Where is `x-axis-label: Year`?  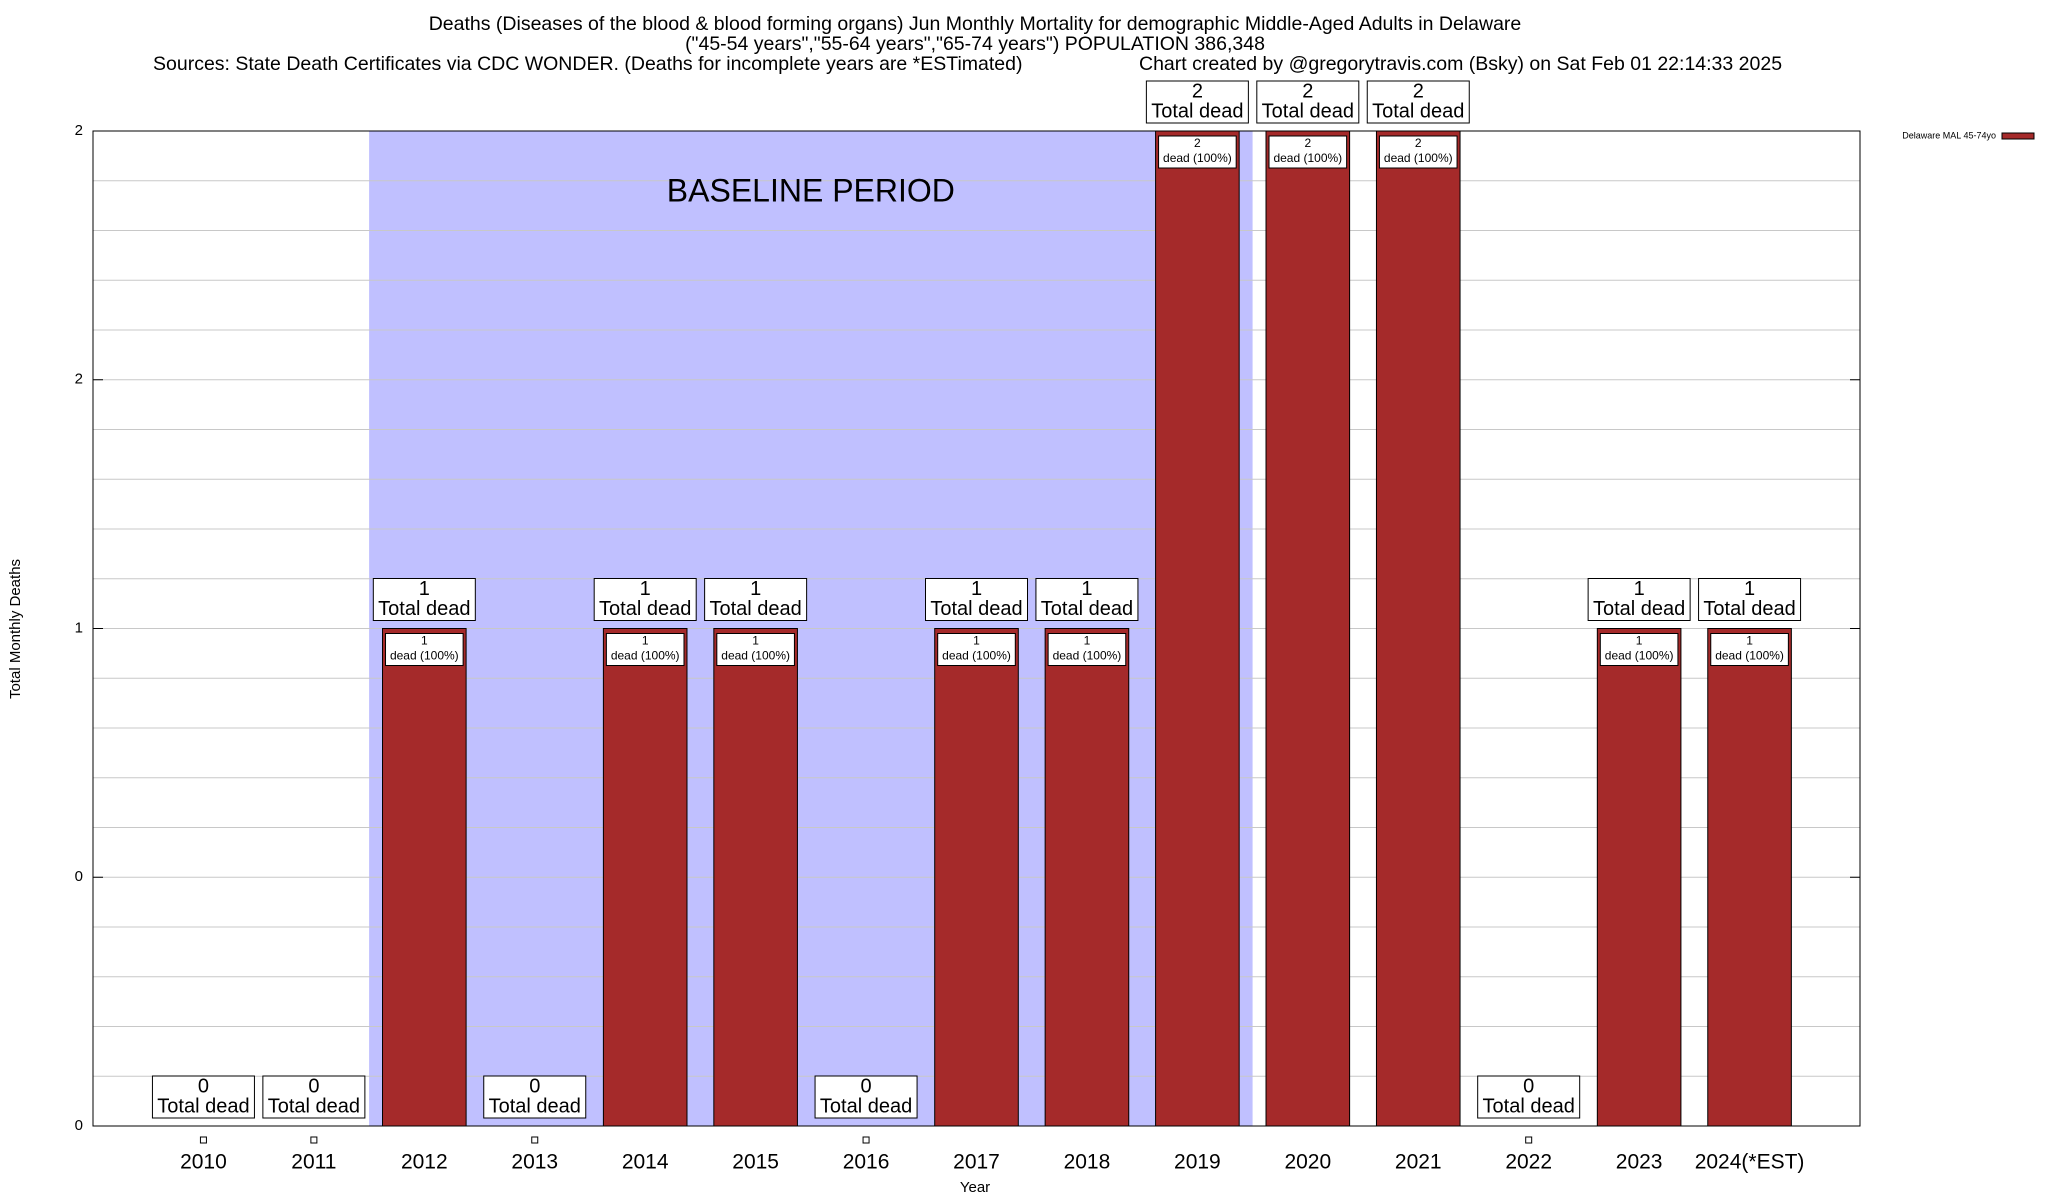 x-axis-label: Year is located at coordinates (975, 1187).